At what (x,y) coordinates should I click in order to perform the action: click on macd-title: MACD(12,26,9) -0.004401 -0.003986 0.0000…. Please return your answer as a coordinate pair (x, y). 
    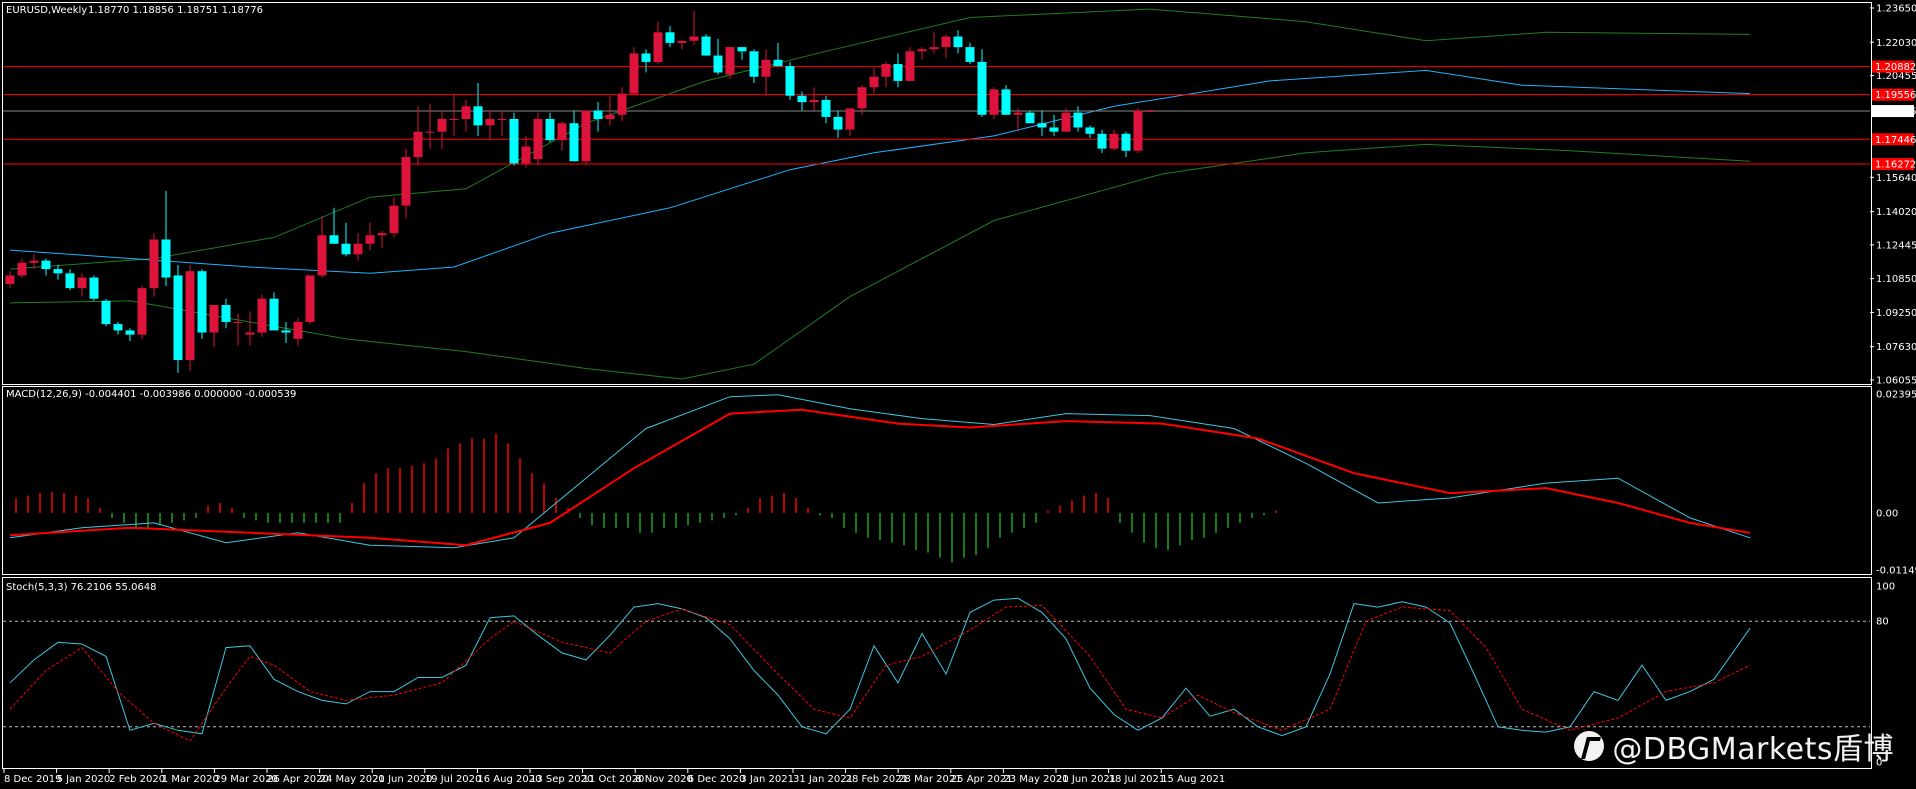
    Looking at the image, I should click on (151, 394).